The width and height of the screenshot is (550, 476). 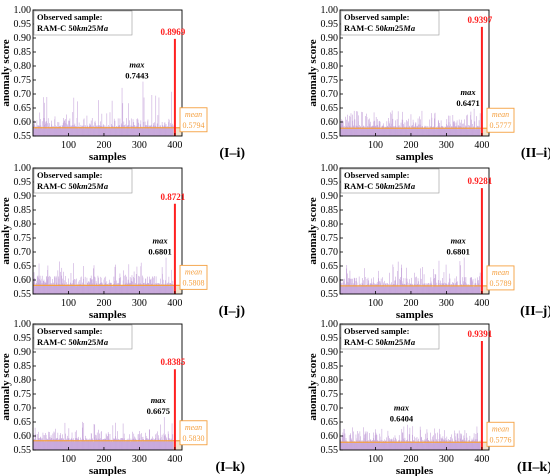 What do you see at coordinates (173, 32) in the screenshot?
I see `observed-value: 0.8969` at bounding box center [173, 32].